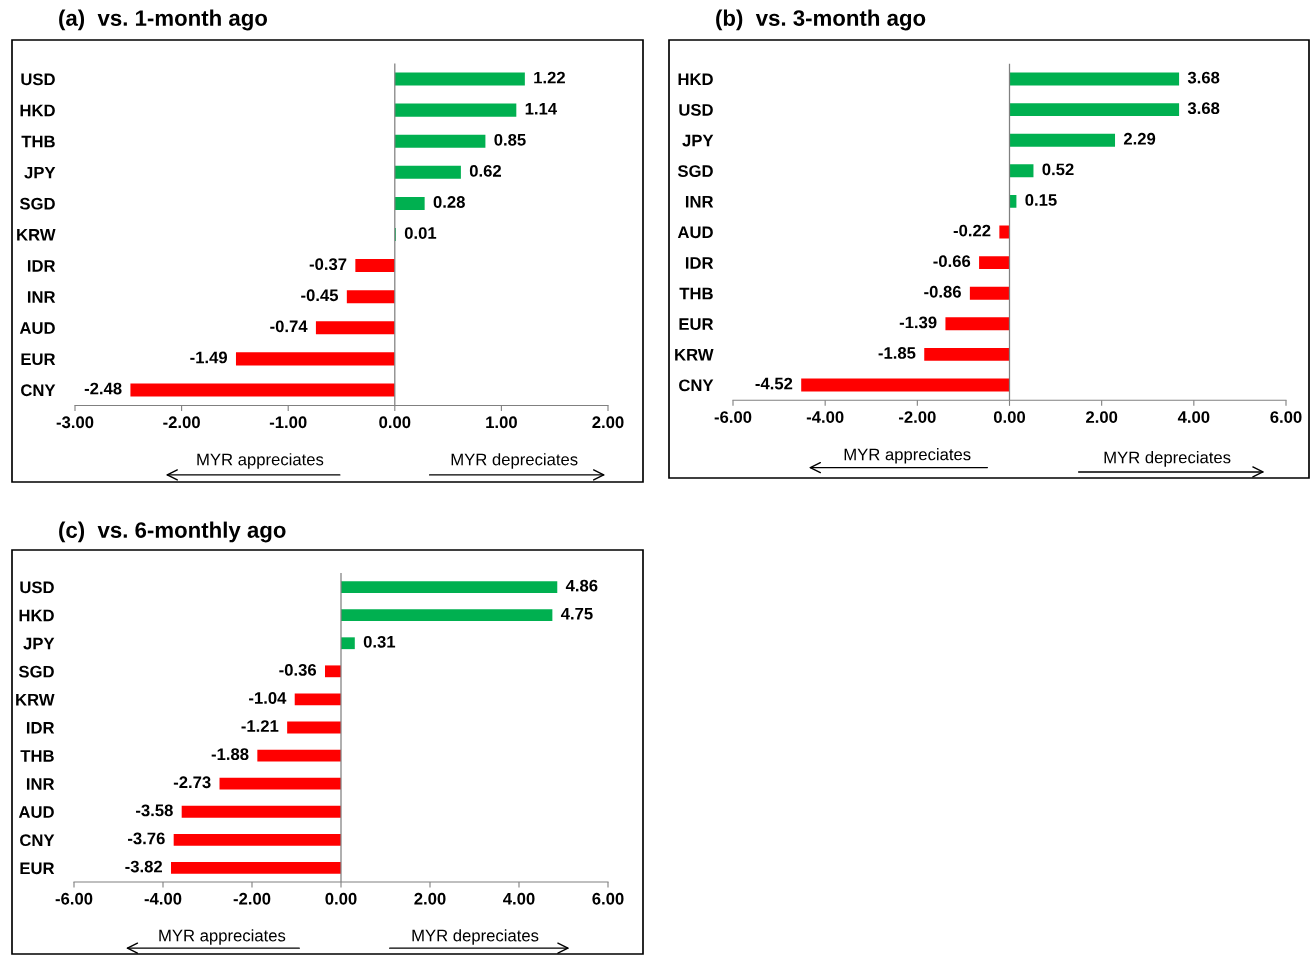 This screenshot has width=1310, height=956. What do you see at coordinates (163, 20) in the screenshot?
I see `chart-title: (a) vs. 1-month ago` at bounding box center [163, 20].